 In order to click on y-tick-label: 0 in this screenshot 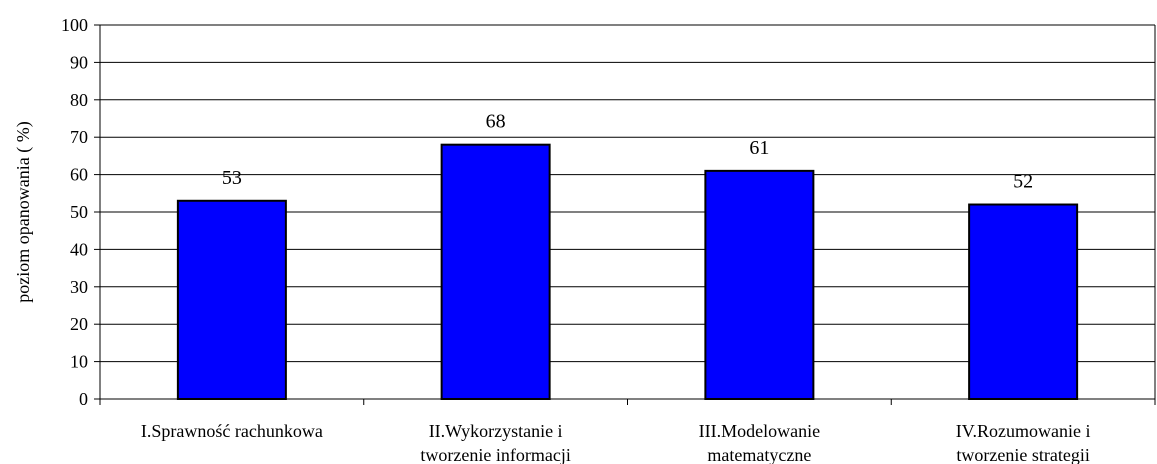, I will do `click(83, 399)`.